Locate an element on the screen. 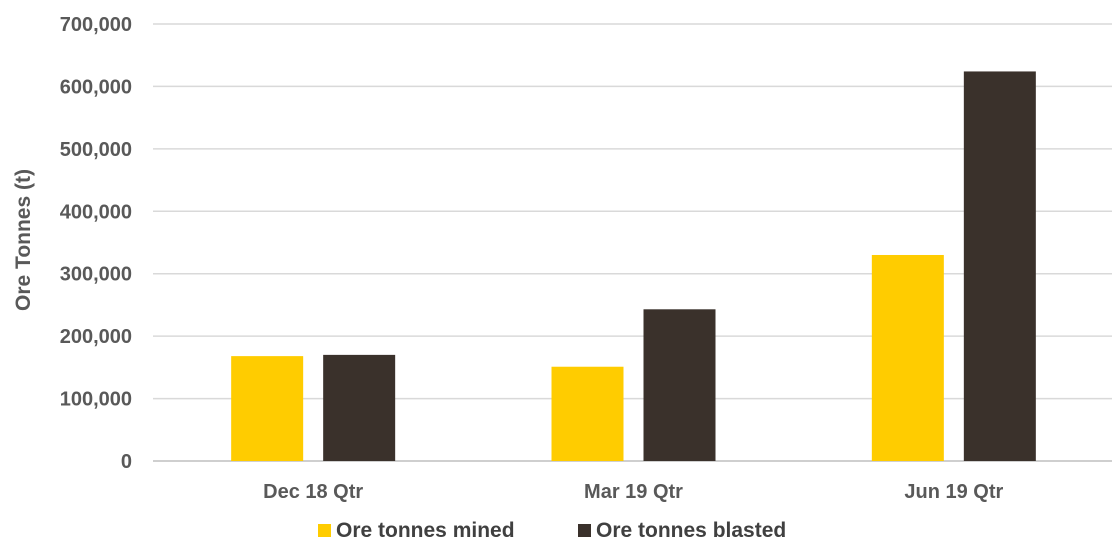  y-tick-label: 700,000 is located at coordinates (96, 25).